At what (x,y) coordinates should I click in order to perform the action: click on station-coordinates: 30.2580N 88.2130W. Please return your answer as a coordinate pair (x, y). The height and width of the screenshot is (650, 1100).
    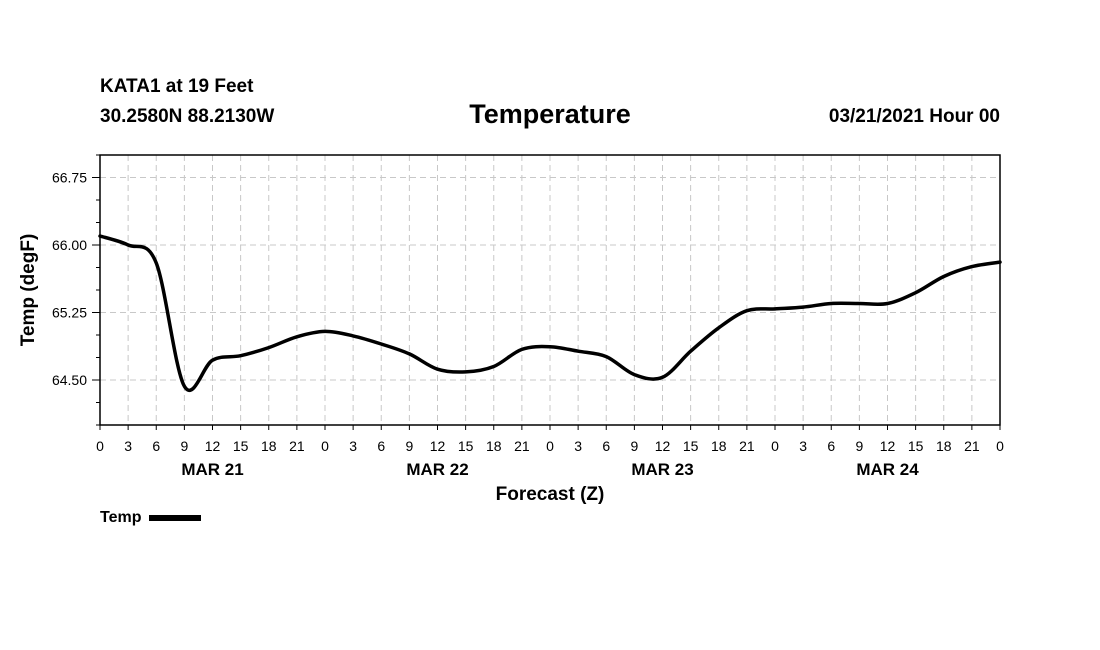
    Looking at the image, I should click on (187, 116).